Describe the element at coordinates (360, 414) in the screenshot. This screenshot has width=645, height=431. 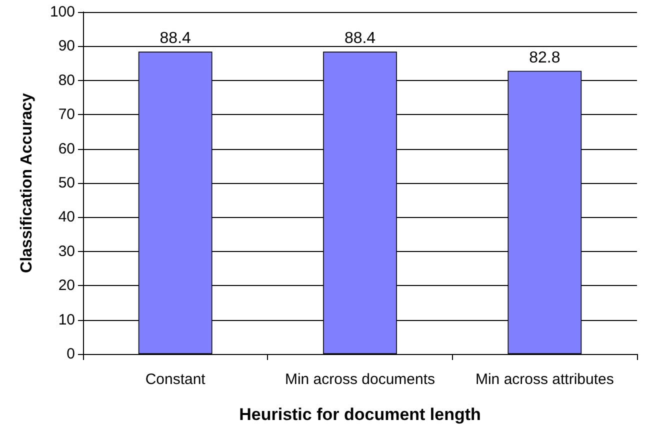
I see `x-axis-title: Heuristic for document length` at that location.